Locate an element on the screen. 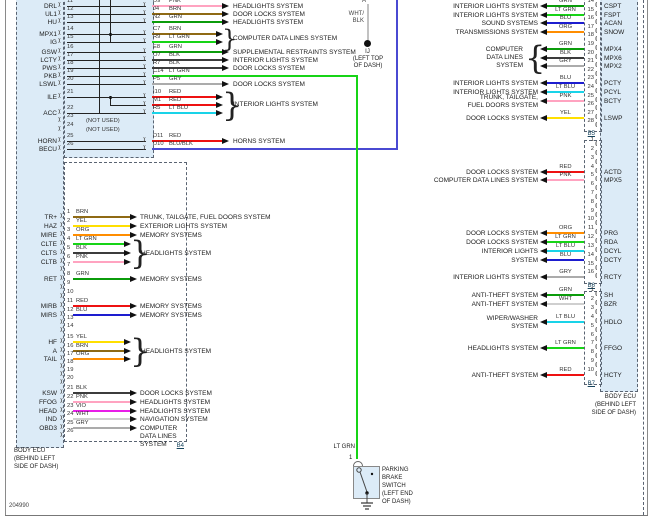 The height and width of the screenshot is (526, 650). b5-group-brace-cdl-icon: { is located at coordinates (535, 58).